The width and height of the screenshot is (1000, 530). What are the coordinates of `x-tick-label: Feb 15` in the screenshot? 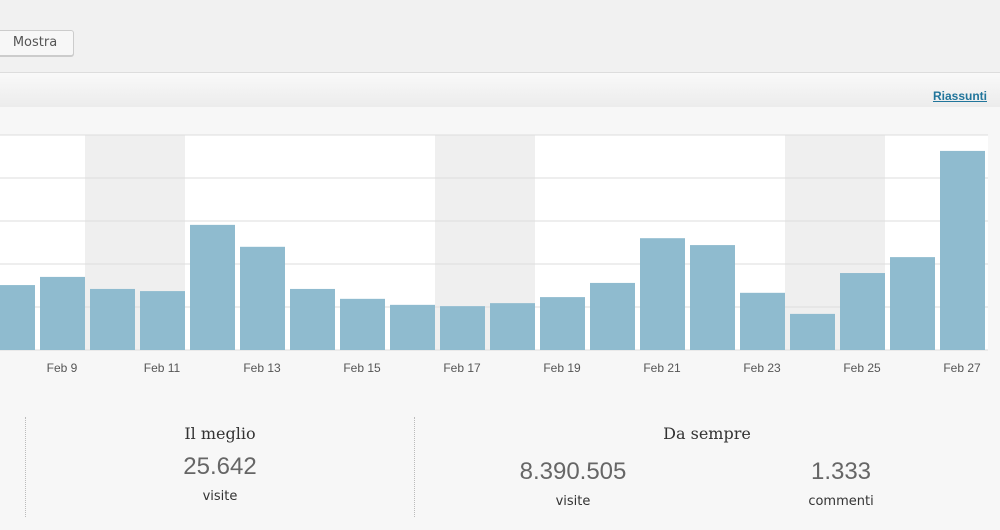 It's located at (362, 368).